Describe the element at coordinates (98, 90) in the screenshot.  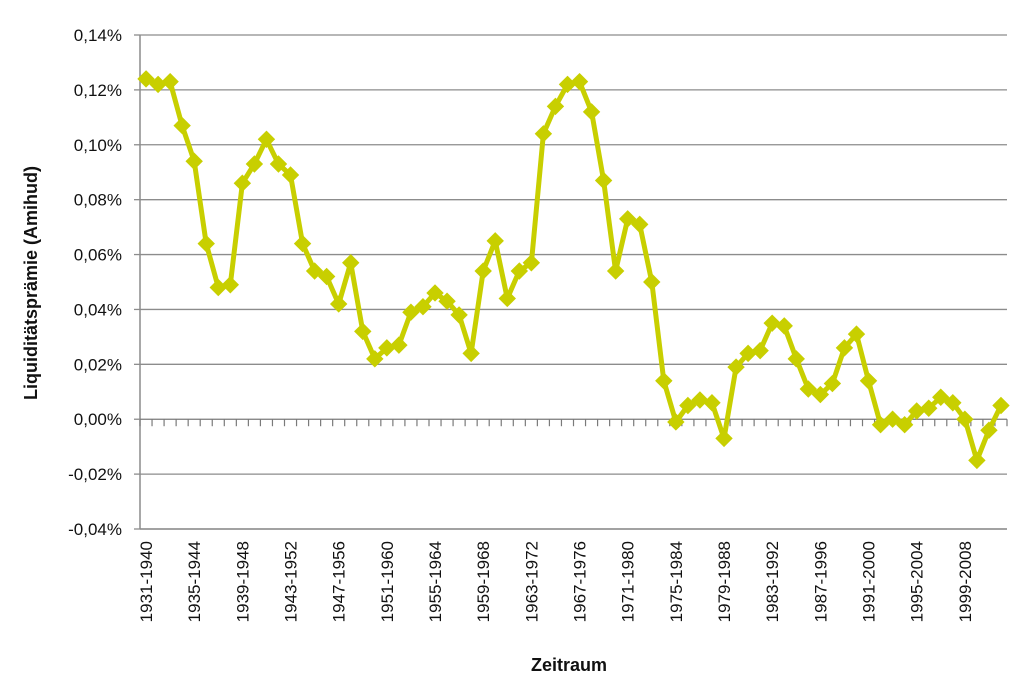
I see `y-tick-label: 0,12%` at that location.